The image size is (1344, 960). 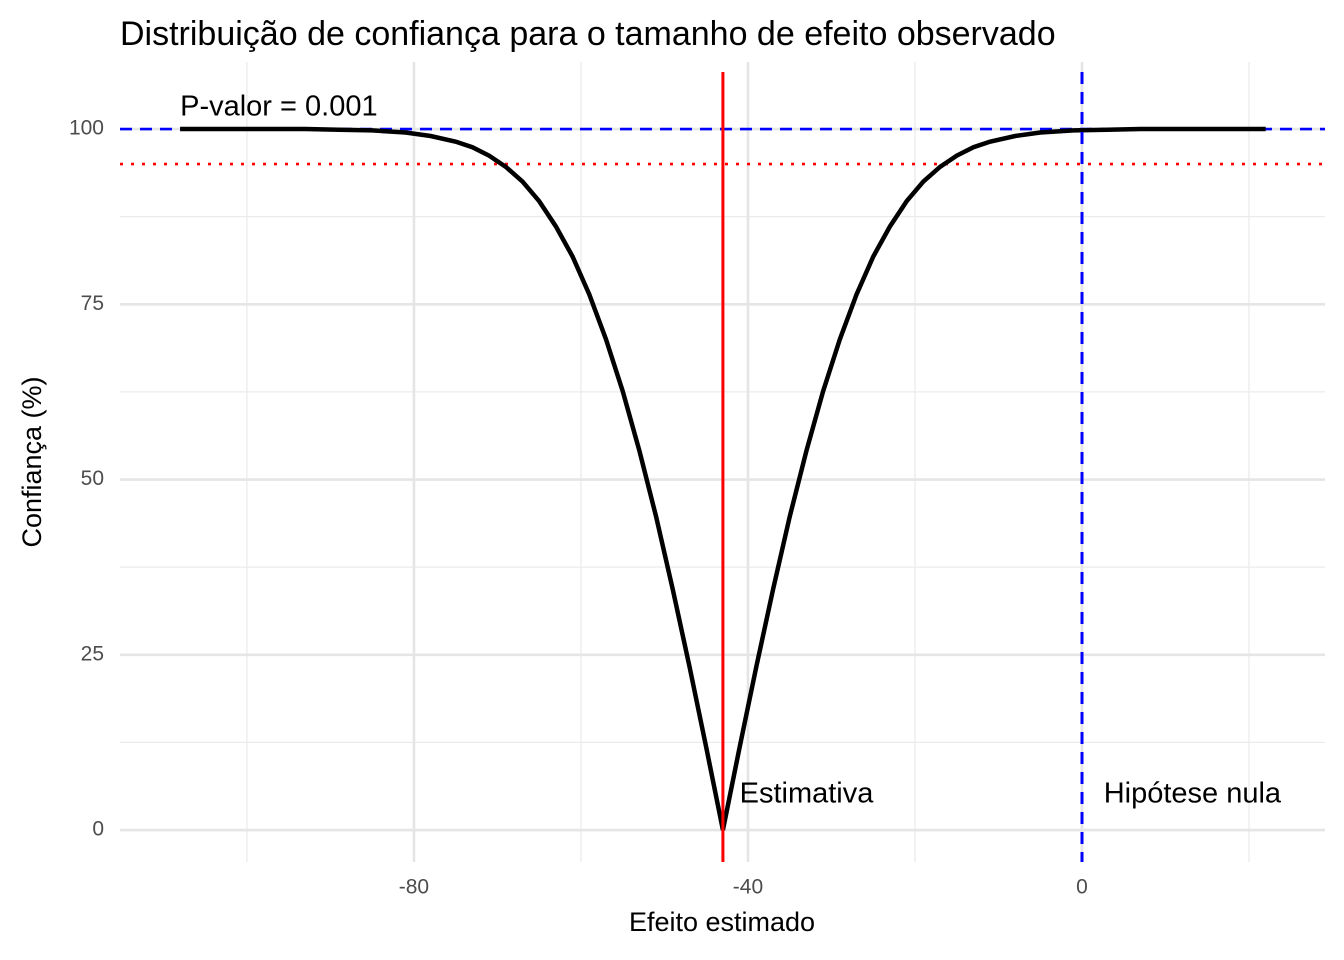 I want to click on y-tick-label: 75, so click(x=92, y=303).